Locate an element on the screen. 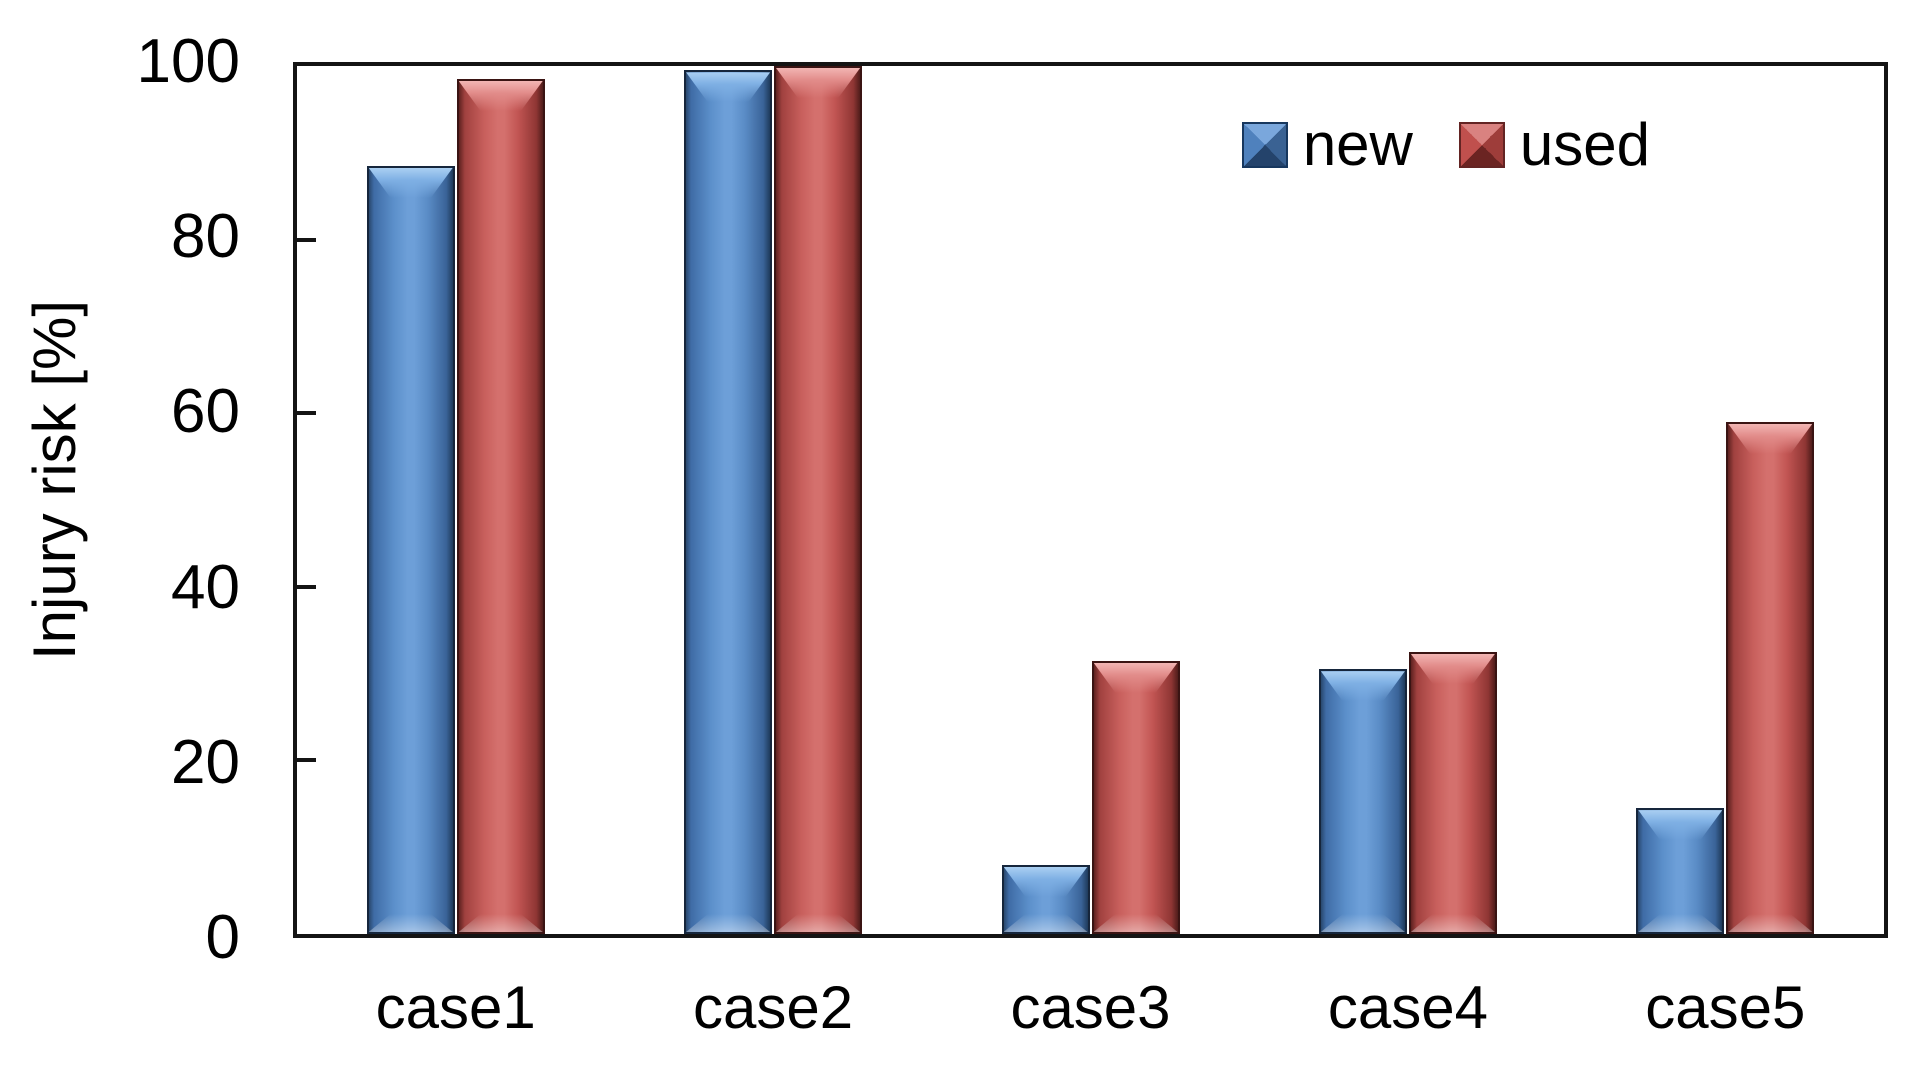 Image resolution: width=1917 pixels, height=1074 pixels. bar-new-case4 is located at coordinates (1362, 801).